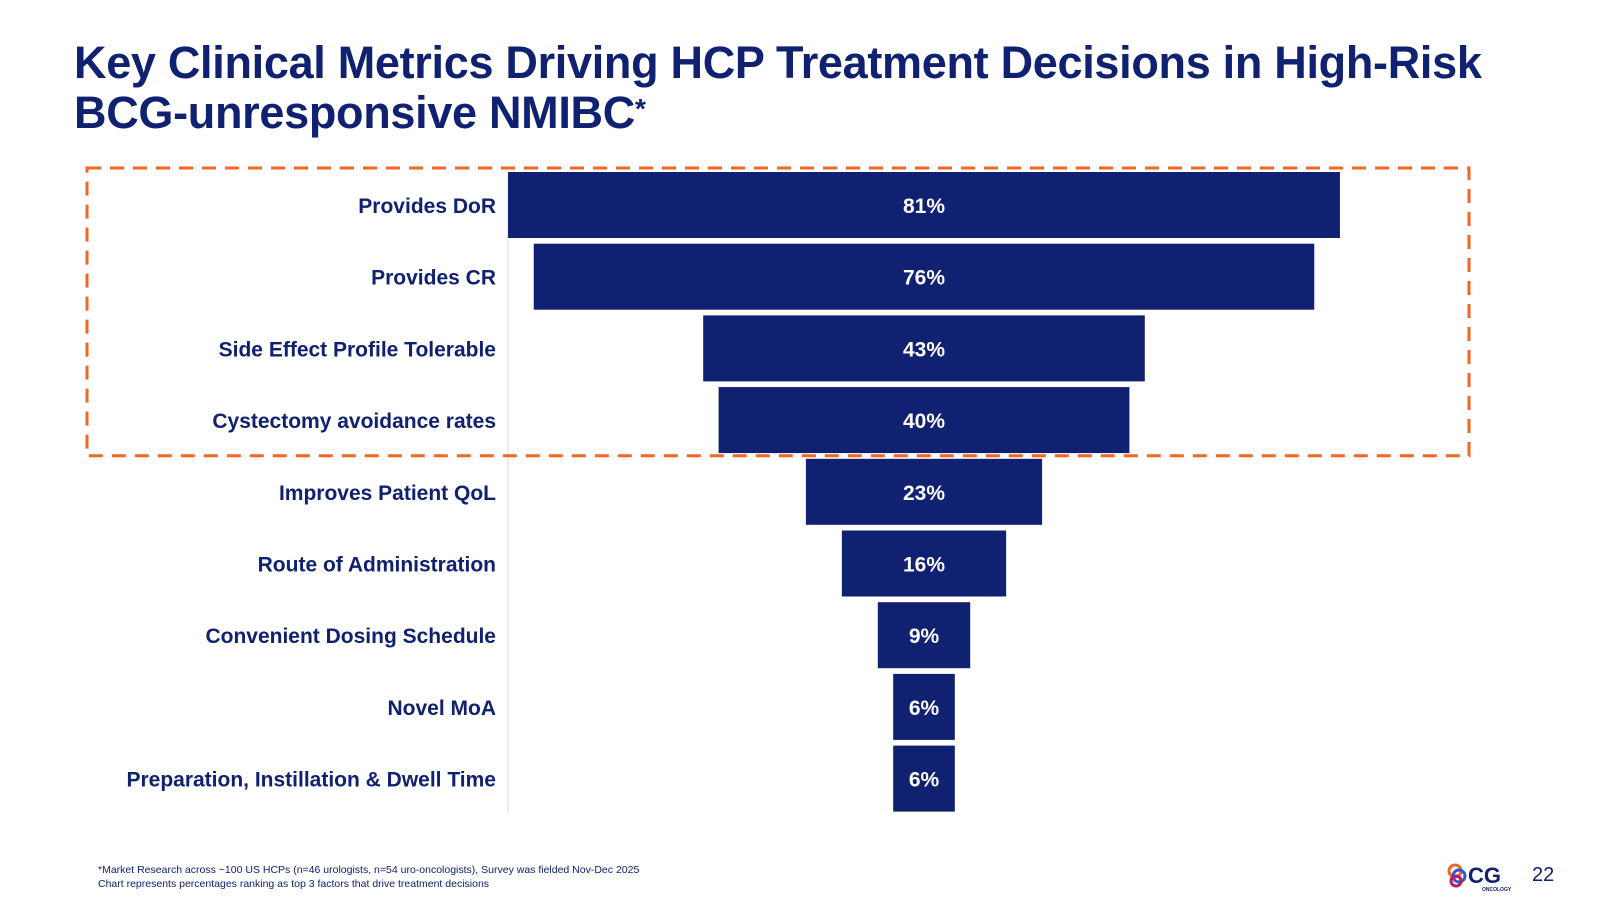 The image size is (1600, 900). I want to click on bar-value-label: 40%, so click(924, 421).